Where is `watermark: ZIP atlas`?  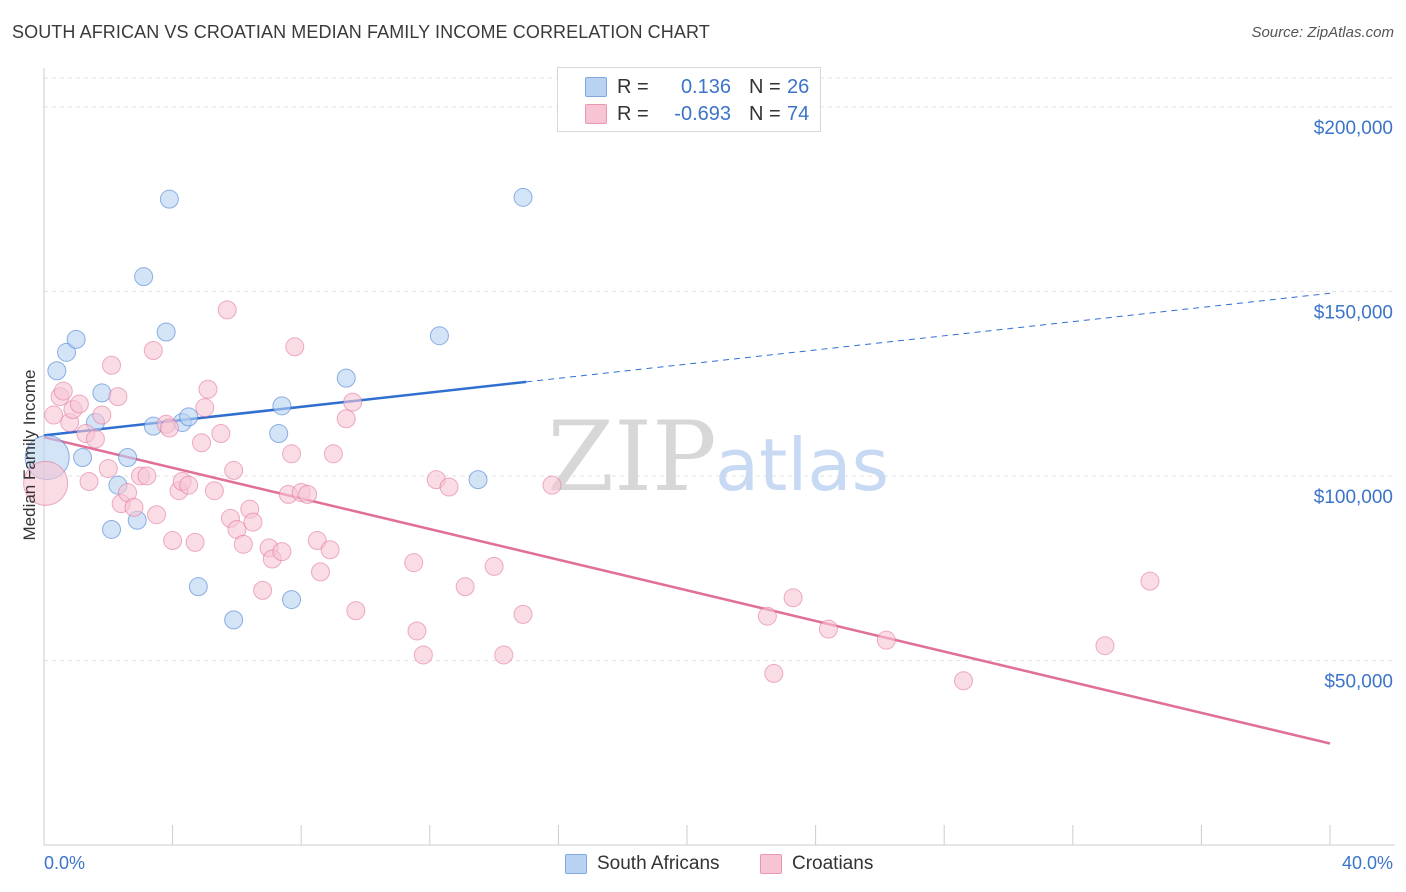 watermark: ZIP atlas is located at coordinates (718, 457).